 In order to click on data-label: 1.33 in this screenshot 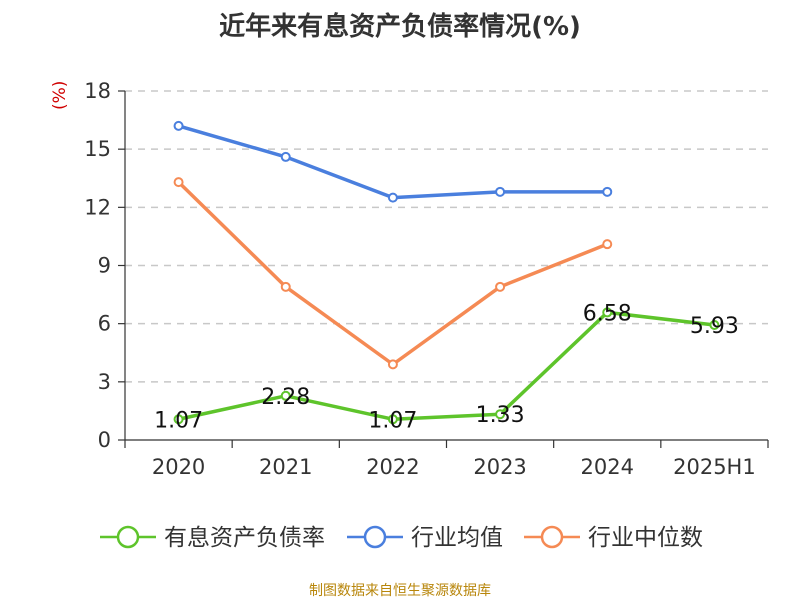, I will do `click(500, 415)`.